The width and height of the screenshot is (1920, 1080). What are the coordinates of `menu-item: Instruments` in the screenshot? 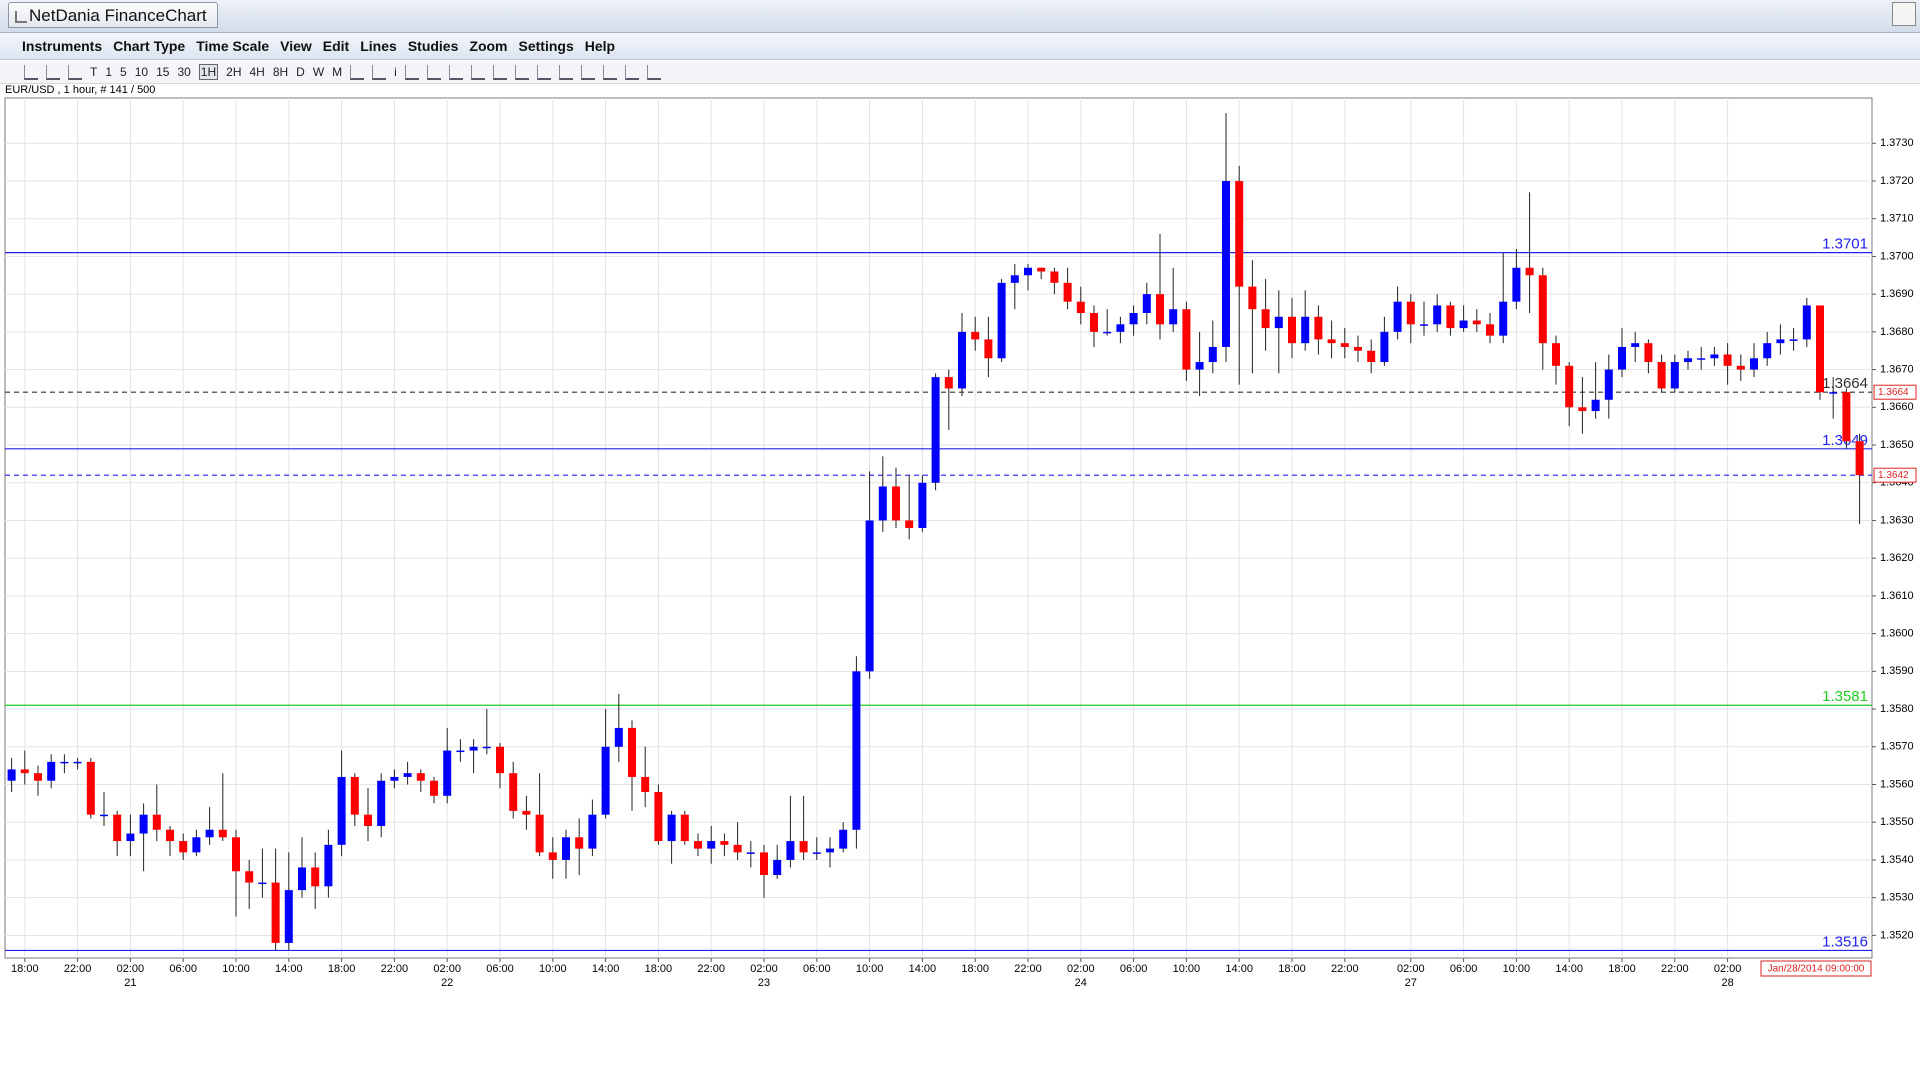 It's located at (62, 46).